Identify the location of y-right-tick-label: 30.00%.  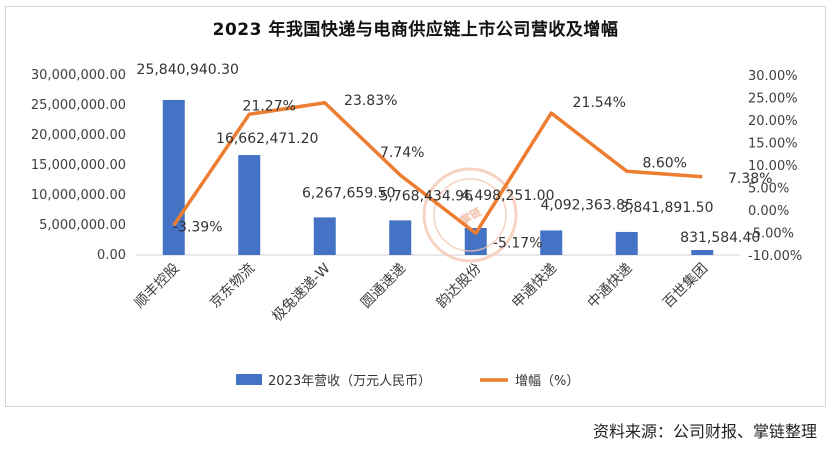
(773, 76).